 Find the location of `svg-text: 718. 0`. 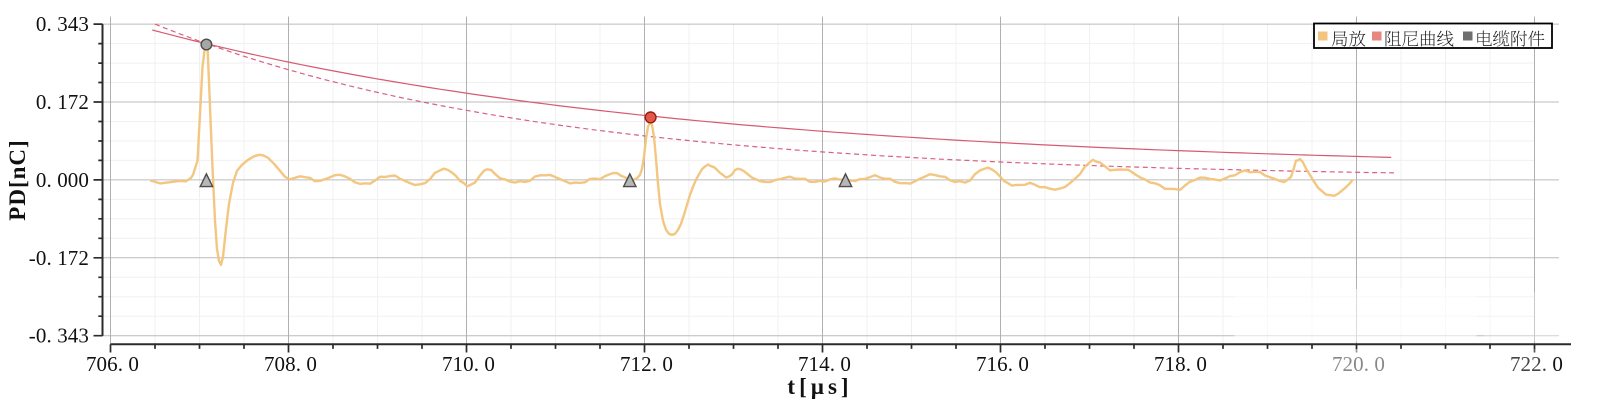

svg-text: 718. 0 is located at coordinates (1180, 364).